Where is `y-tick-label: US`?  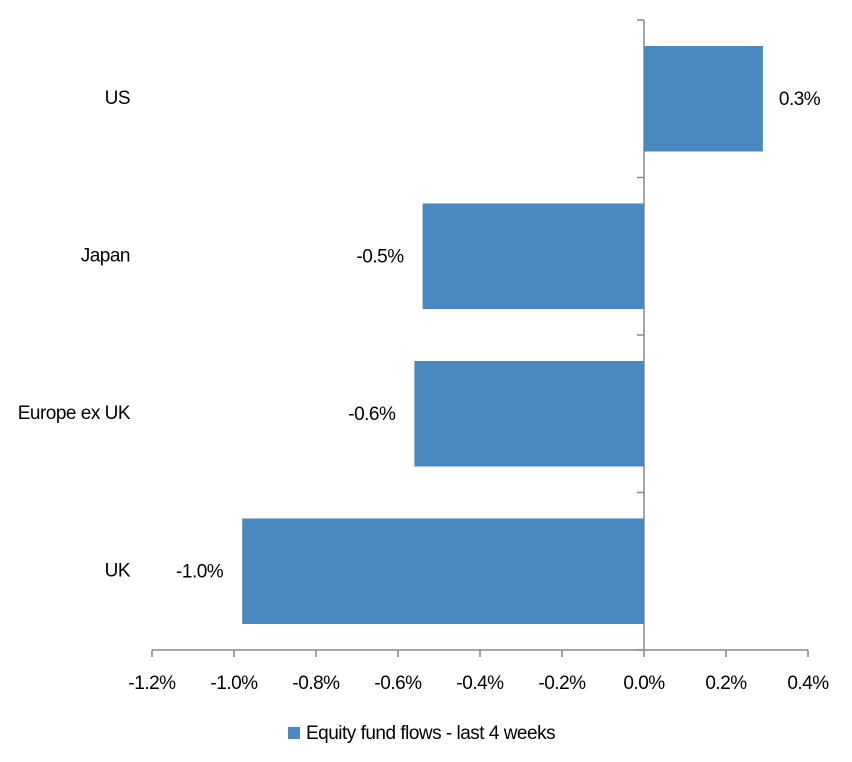
y-tick-label: US is located at coordinates (117, 98).